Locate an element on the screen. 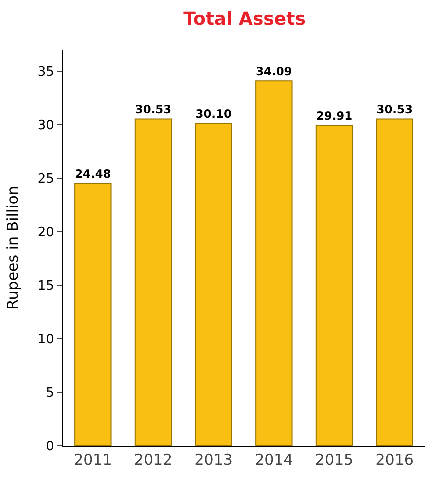  y-tick-label: 10 is located at coordinates (46, 340).